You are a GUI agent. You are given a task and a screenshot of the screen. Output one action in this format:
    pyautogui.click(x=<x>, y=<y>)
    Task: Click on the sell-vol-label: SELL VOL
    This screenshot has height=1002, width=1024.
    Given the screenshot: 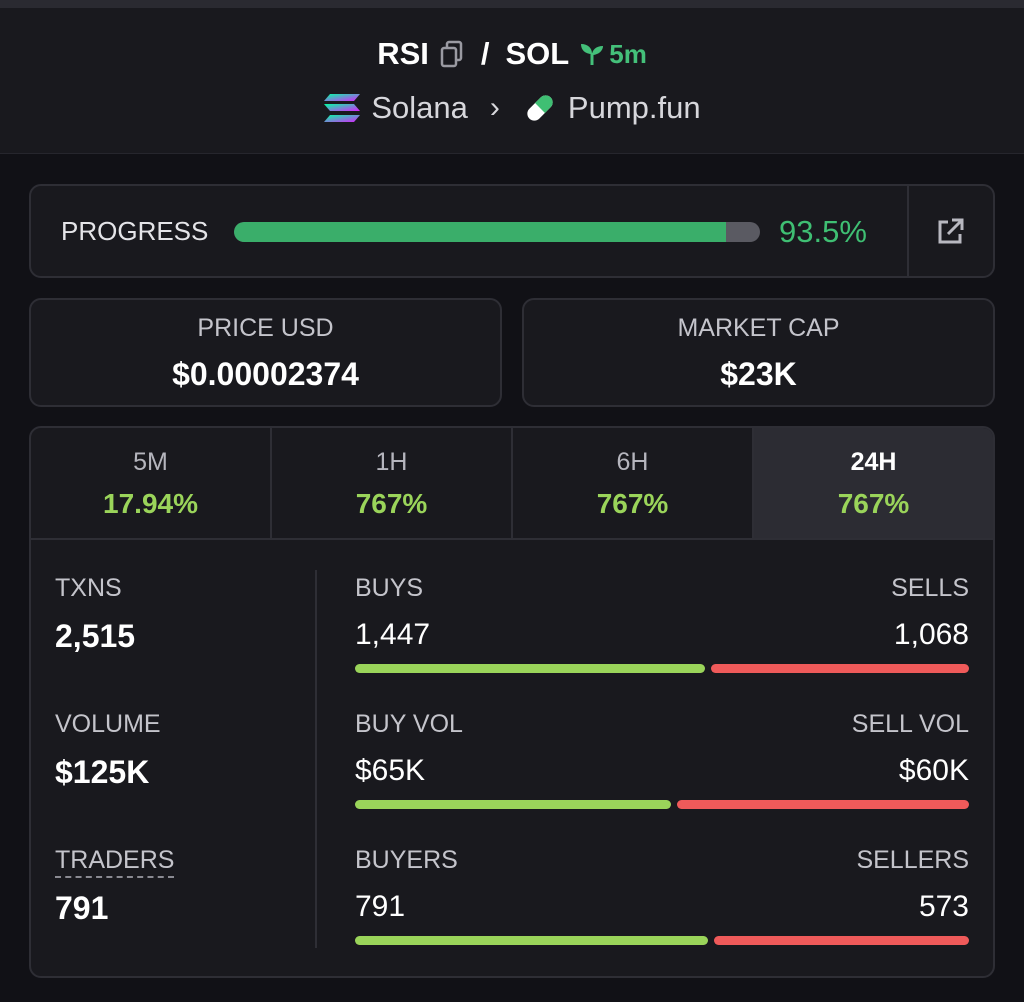 What is the action you would take?
    pyautogui.click(x=910, y=724)
    